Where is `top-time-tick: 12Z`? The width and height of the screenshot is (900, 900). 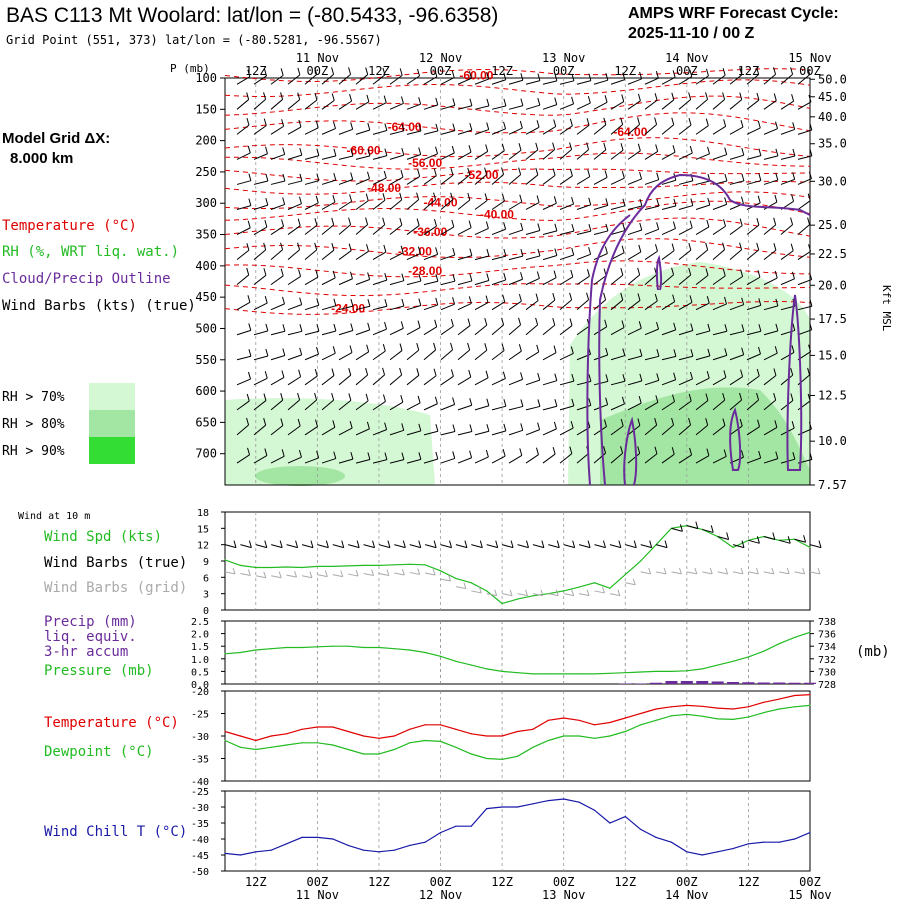 top-time-tick: 12Z is located at coordinates (502, 71).